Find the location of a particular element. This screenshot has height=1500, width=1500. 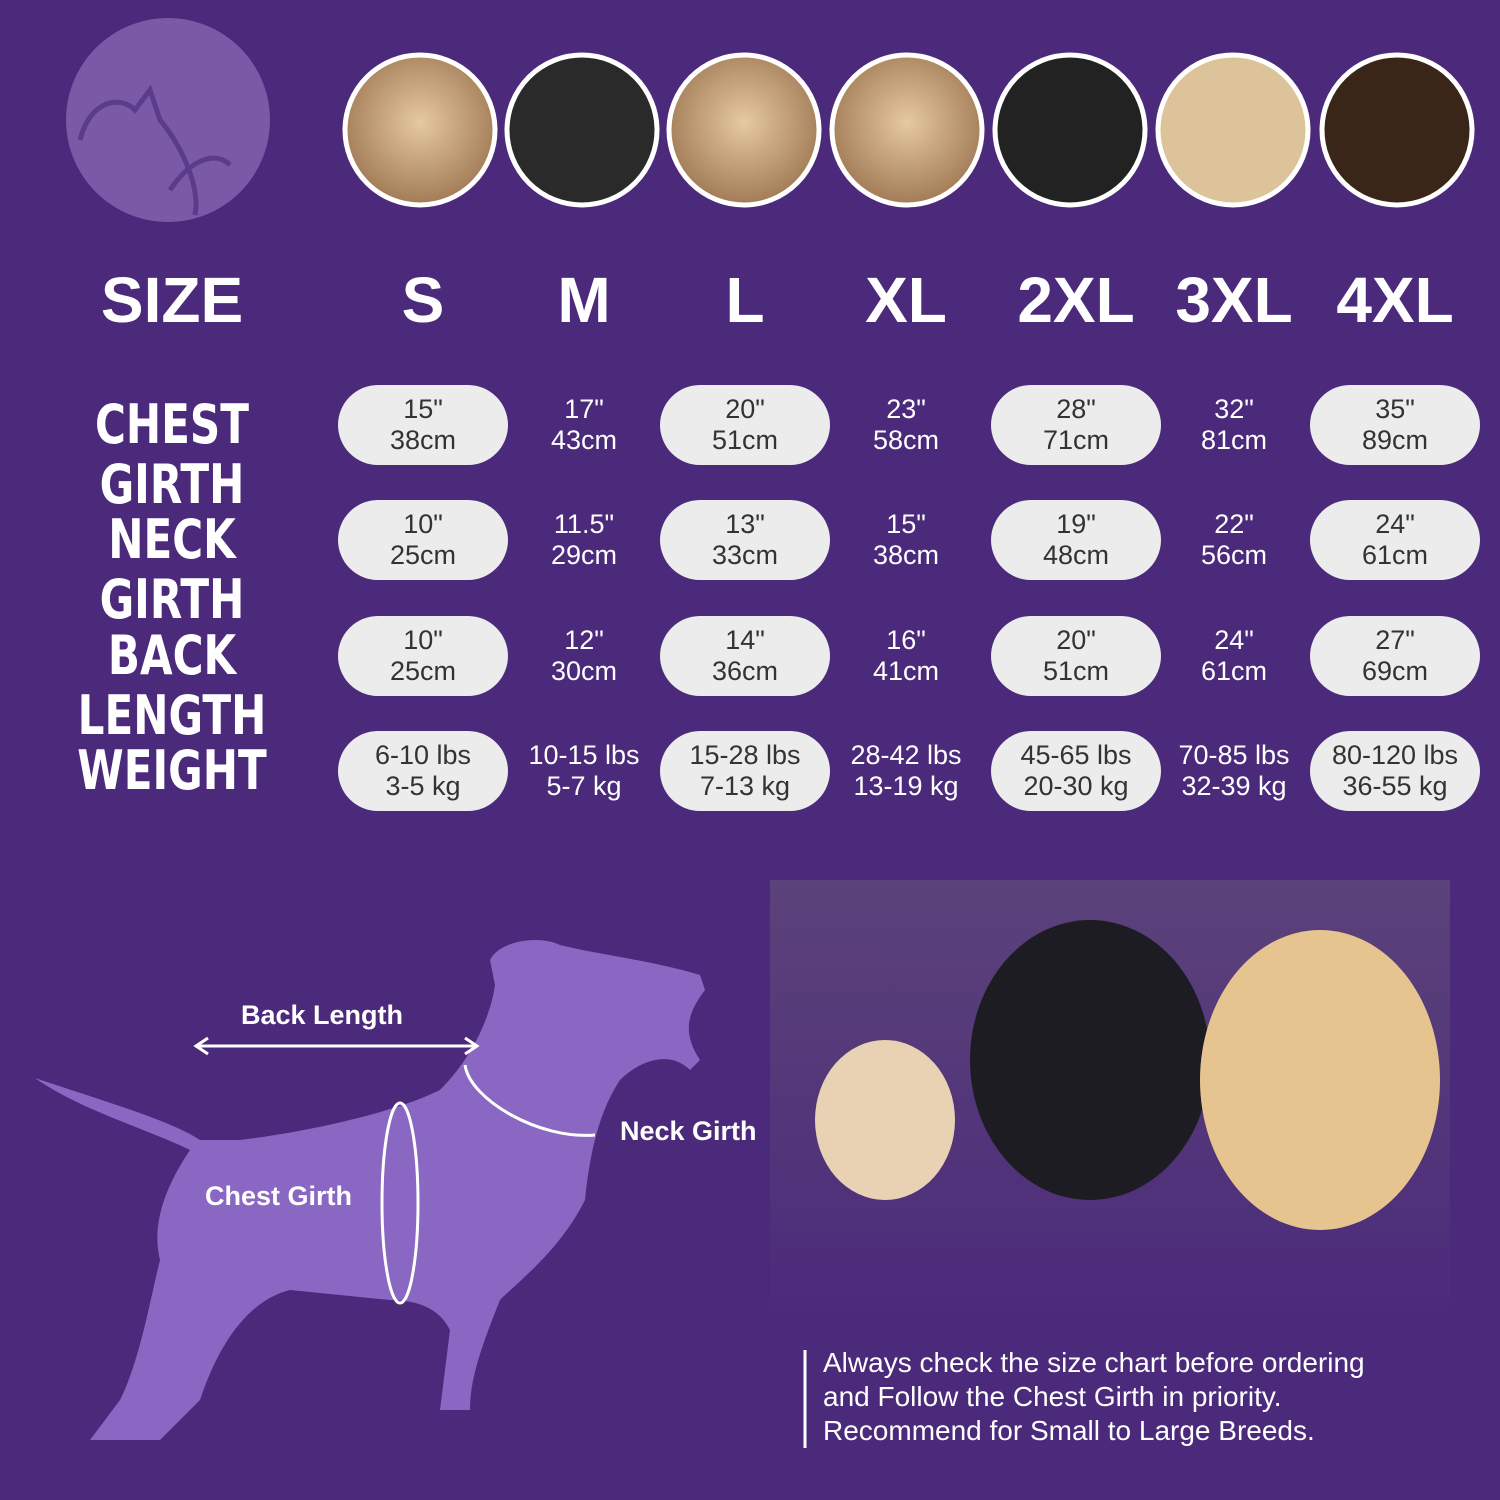

cell-text: 15-28 lbs is located at coordinates (745, 755).